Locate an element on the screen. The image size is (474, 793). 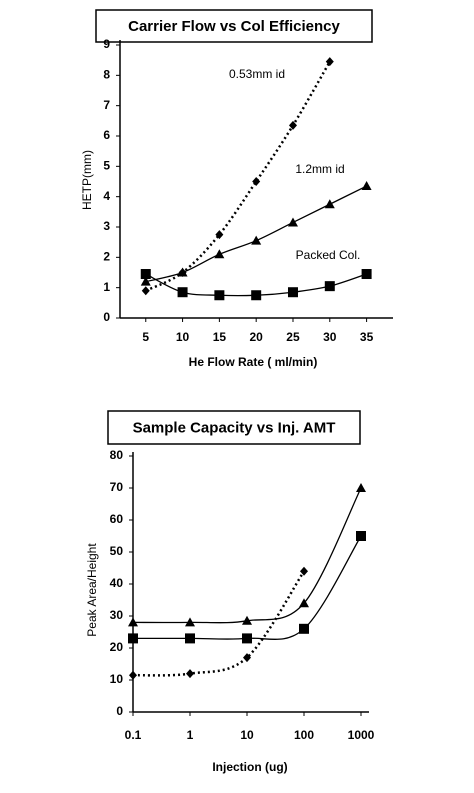
x-tick-label: 30 is located at coordinates (330, 337).